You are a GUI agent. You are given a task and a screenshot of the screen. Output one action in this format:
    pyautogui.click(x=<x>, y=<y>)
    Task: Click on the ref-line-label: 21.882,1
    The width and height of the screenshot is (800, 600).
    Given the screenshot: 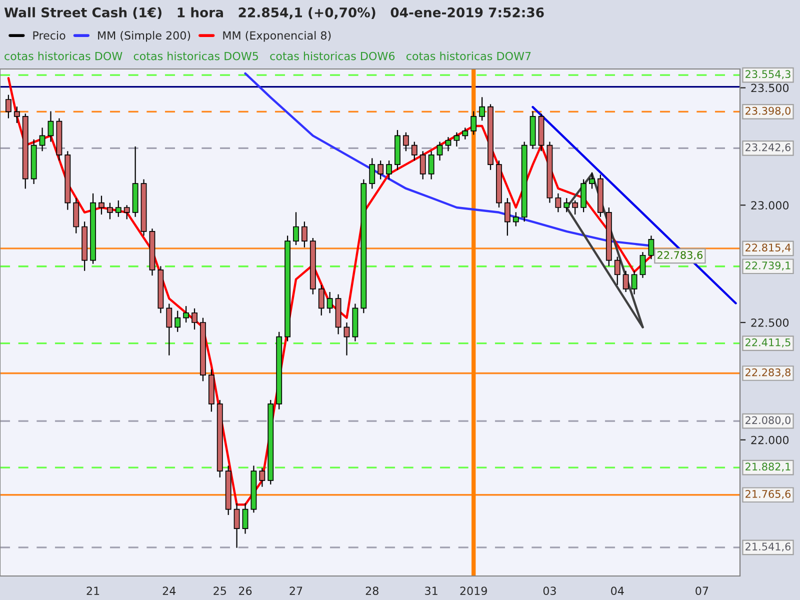 What is the action you would take?
    pyautogui.click(x=768, y=467)
    